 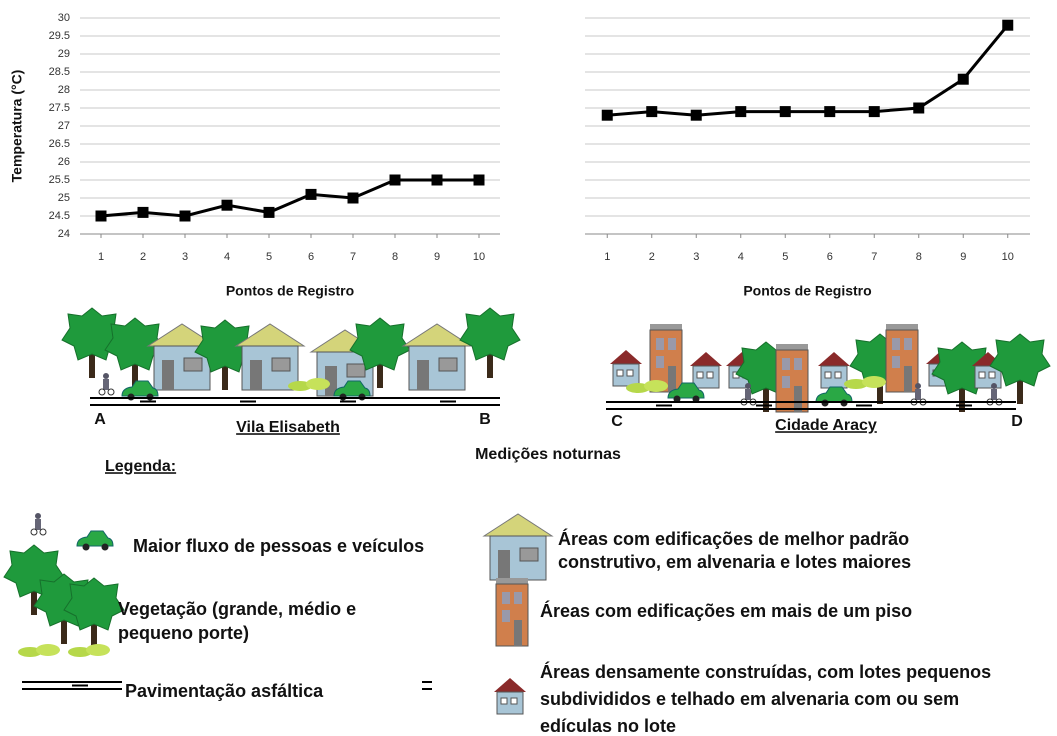 What do you see at coordinates (64, 126) in the screenshot?
I see `y-tick-label: 27` at bounding box center [64, 126].